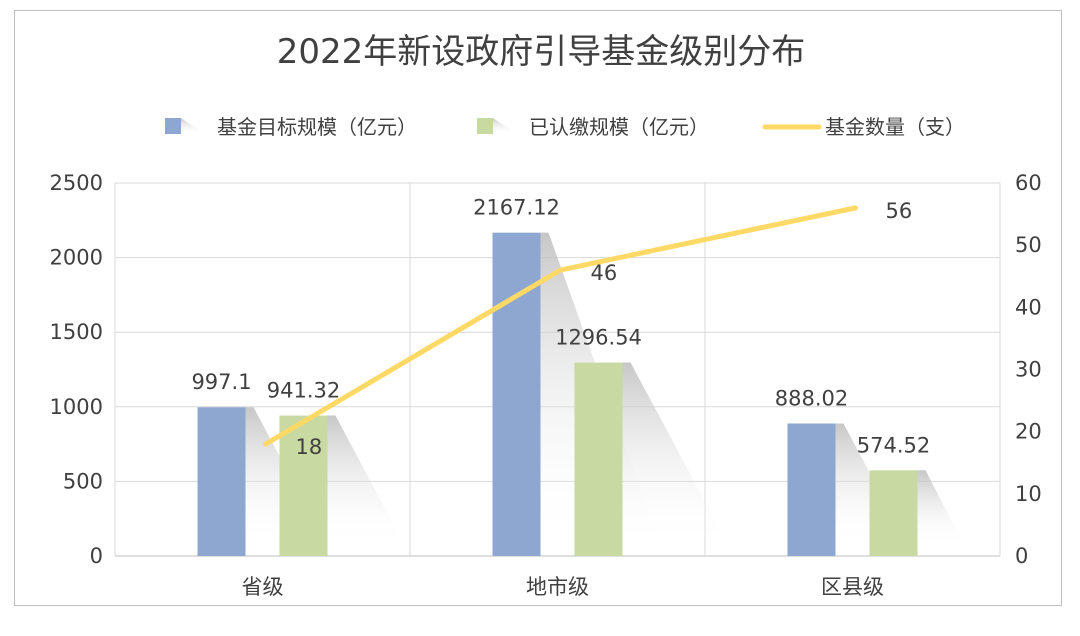 The width and height of the screenshot is (1080, 636). I want to click on left-tick-label: 2000, so click(76, 258).